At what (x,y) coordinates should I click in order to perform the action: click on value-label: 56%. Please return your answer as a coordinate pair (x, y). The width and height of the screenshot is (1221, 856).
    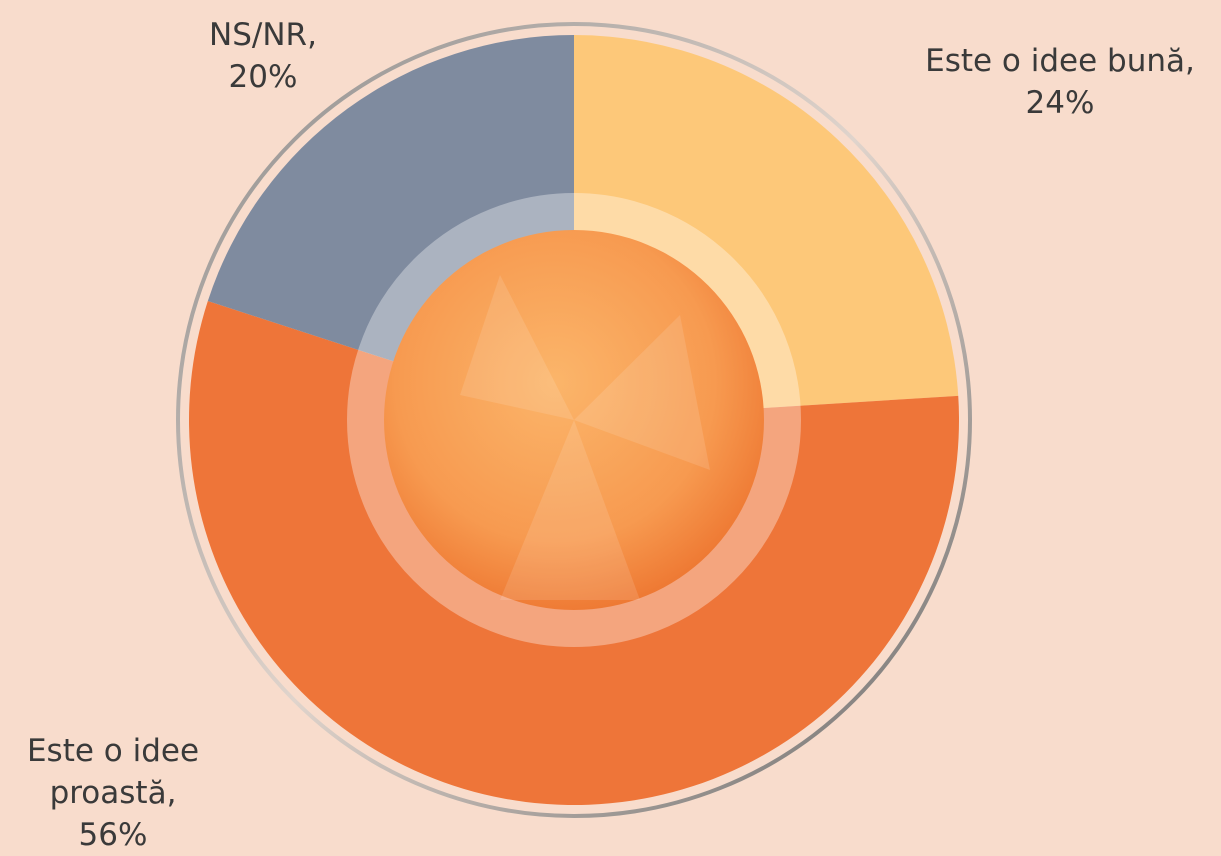
    Looking at the image, I should click on (113, 835).